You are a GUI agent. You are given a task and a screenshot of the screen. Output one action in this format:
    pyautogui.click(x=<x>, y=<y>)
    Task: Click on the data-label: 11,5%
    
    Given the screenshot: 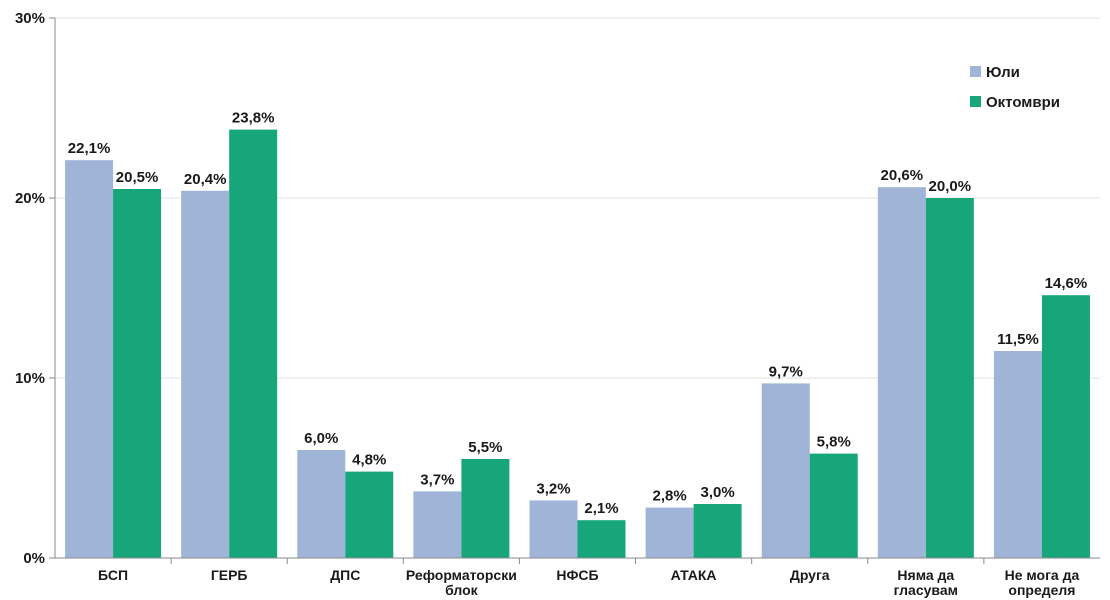 What is the action you would take?
    pyautogui.click(x=1018, y=339)
    